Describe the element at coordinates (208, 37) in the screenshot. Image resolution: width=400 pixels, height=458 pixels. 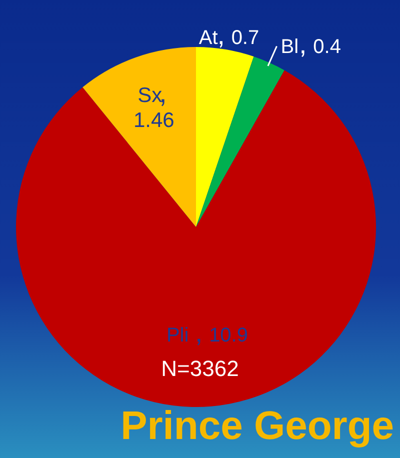
I see `slice-label: At` at that location.